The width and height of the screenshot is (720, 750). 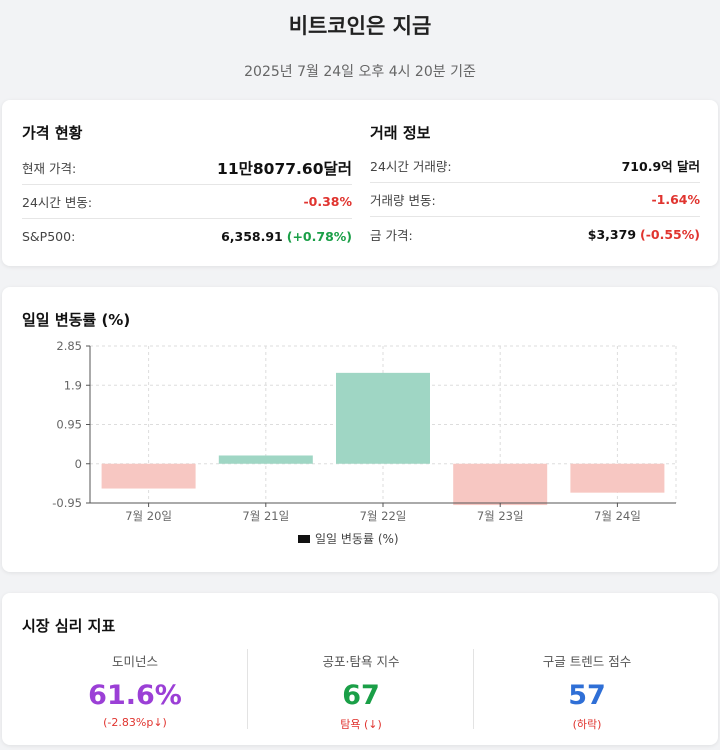 I want to click on sp500-label: S&P500:, so click(x=49, y=236).